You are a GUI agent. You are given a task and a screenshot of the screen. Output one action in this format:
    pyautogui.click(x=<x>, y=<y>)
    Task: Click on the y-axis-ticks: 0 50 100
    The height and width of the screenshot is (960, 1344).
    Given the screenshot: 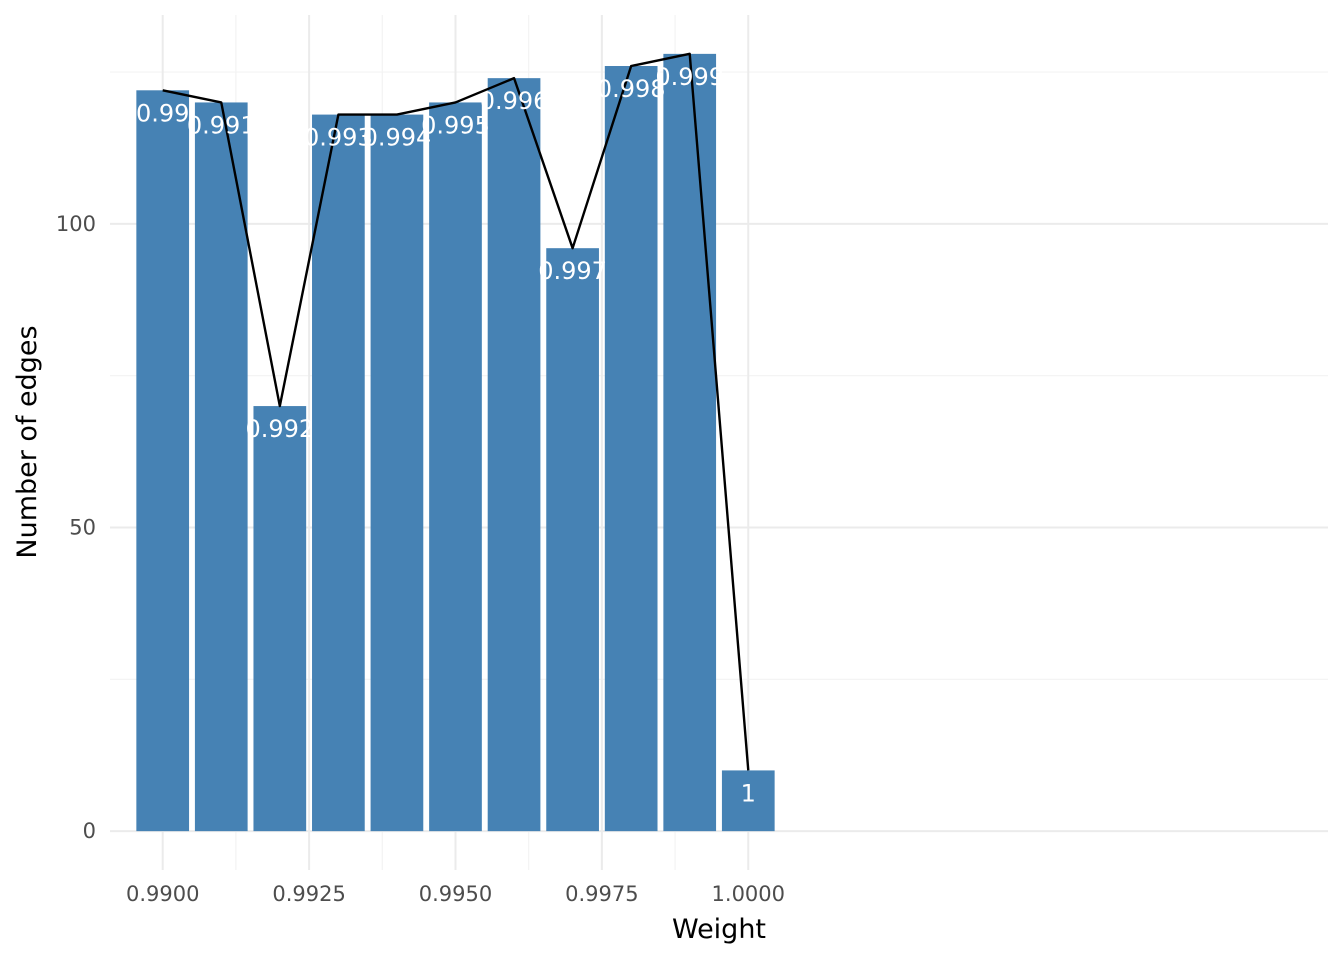 What is the action you would take?
    pyautogui.click(x=76, y=527)
    